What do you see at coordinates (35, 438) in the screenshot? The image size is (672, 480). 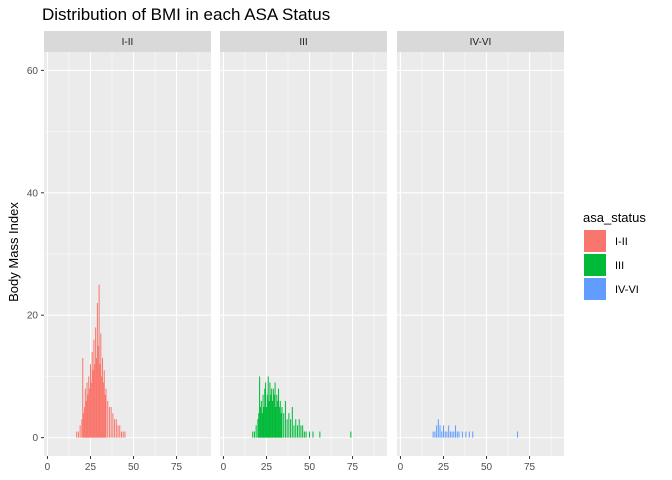 I see `y-tick-label: 0` at bounding box center [35, 438].